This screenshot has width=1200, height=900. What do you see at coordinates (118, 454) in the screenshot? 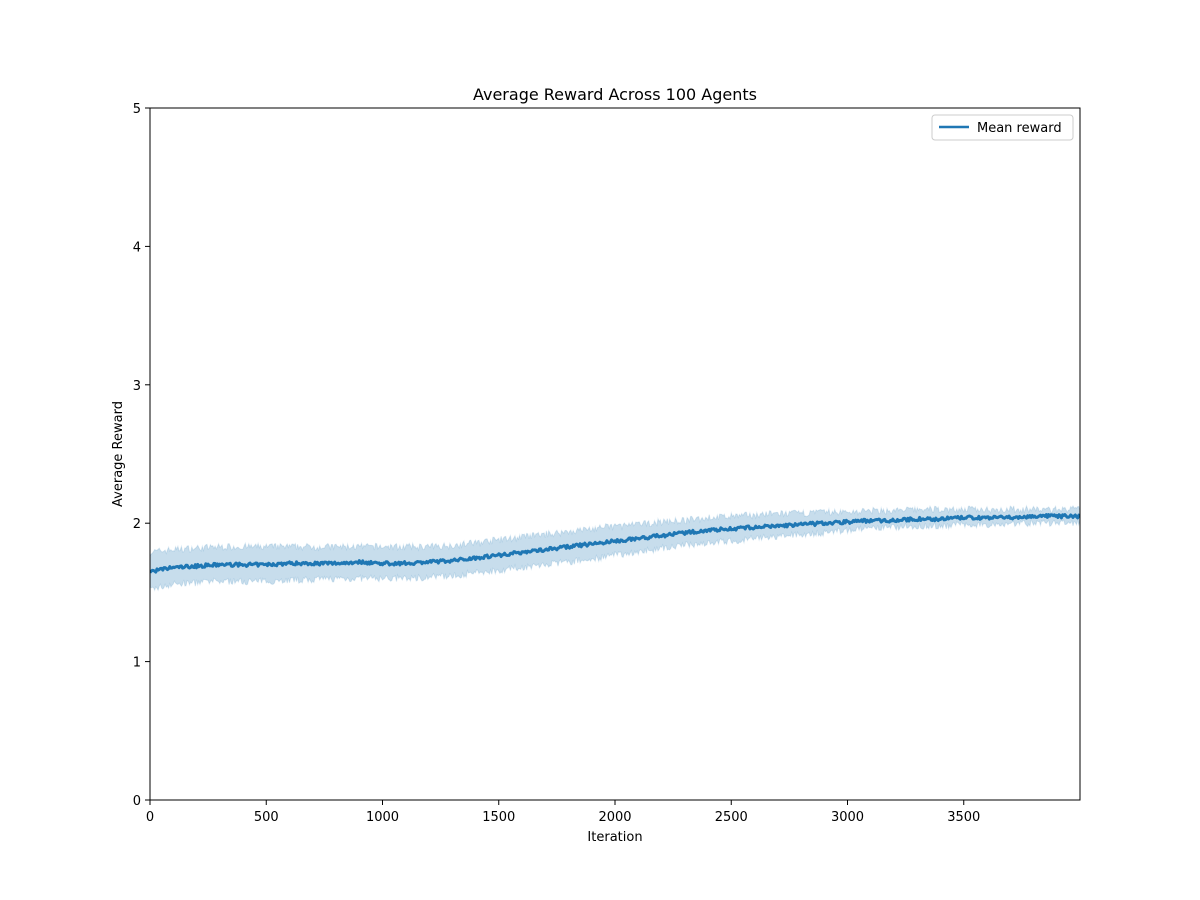
I see `y-axis-title: Average Reward` at bounding box center [118, 454].